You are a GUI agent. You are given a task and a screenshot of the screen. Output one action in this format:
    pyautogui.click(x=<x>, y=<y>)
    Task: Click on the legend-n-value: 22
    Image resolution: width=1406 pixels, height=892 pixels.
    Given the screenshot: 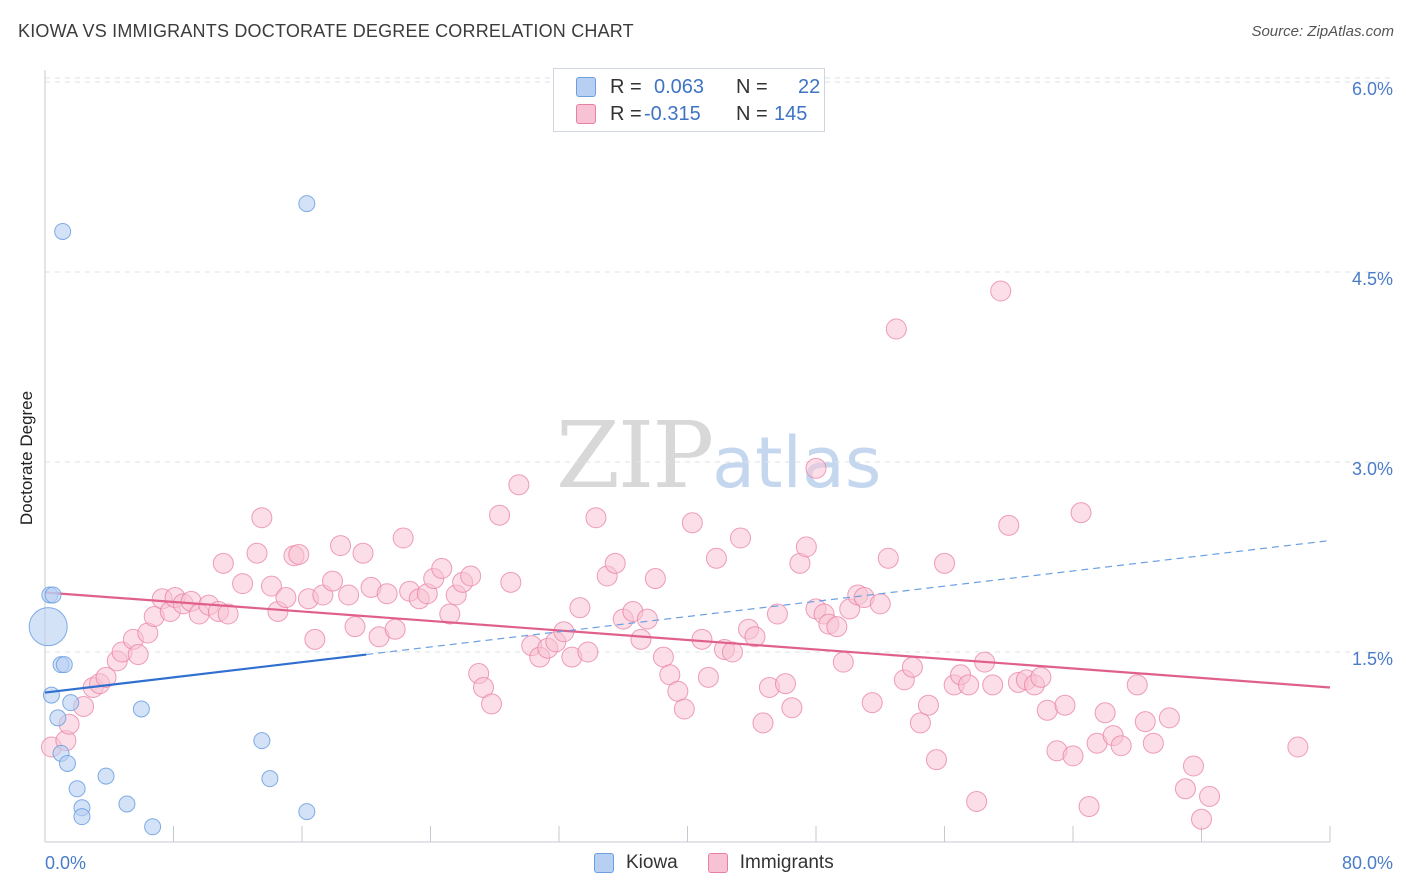 What is the action you would take?
    pyautogui.click(x=809, y=86)
    